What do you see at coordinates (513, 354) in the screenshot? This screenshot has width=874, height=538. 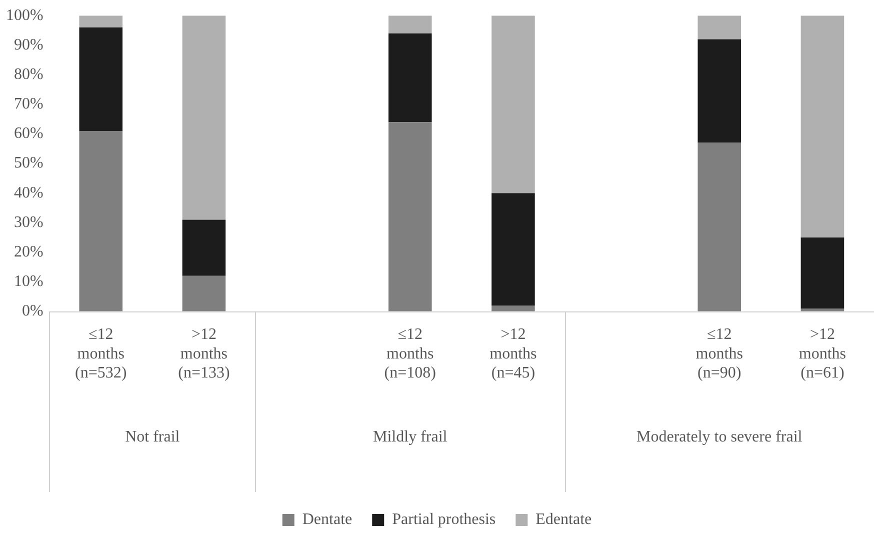 I see `x-tick-label: >12 months (n=45)` at bounding box center [513, 354].